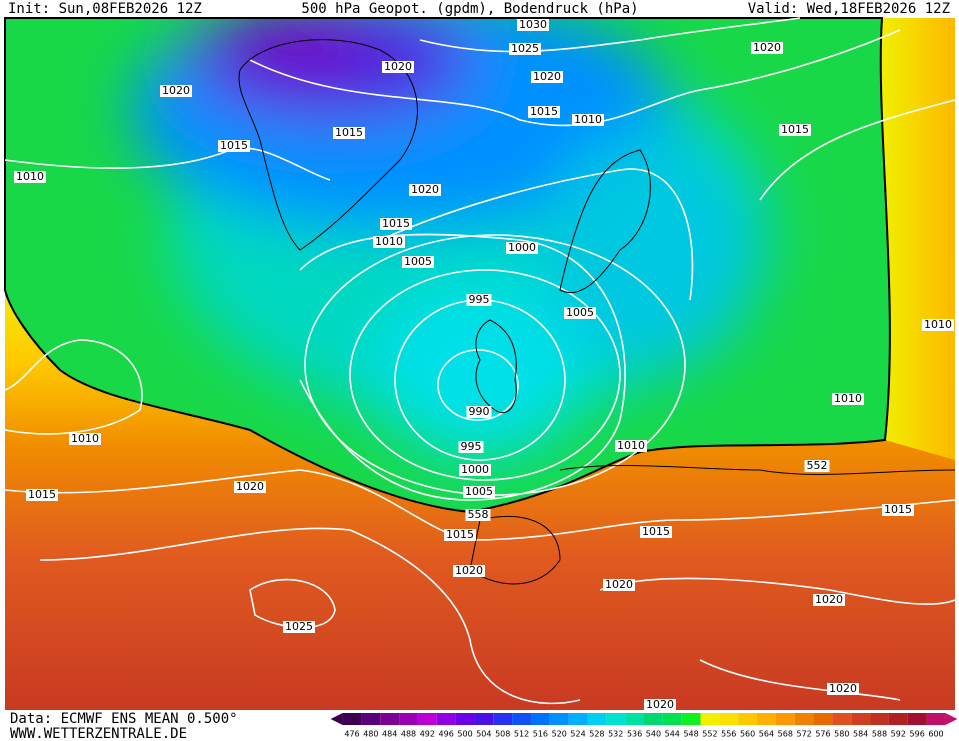 Image resolution: width=959 pixels, height=741 pixels. What do you see at coordinates (849, 9) in the screenshot?
I see `valid-time: Valid: Wed,18FEB2026 12Z` at bounding box center [849, 9].